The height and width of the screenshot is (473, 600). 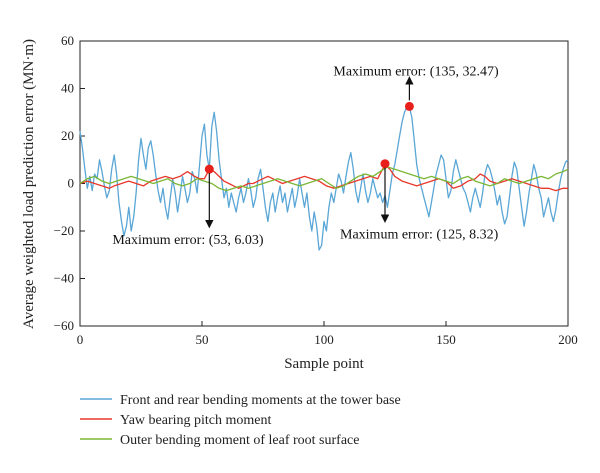 I want to click on y-tick-label: 0, so click(x=71, y=183).